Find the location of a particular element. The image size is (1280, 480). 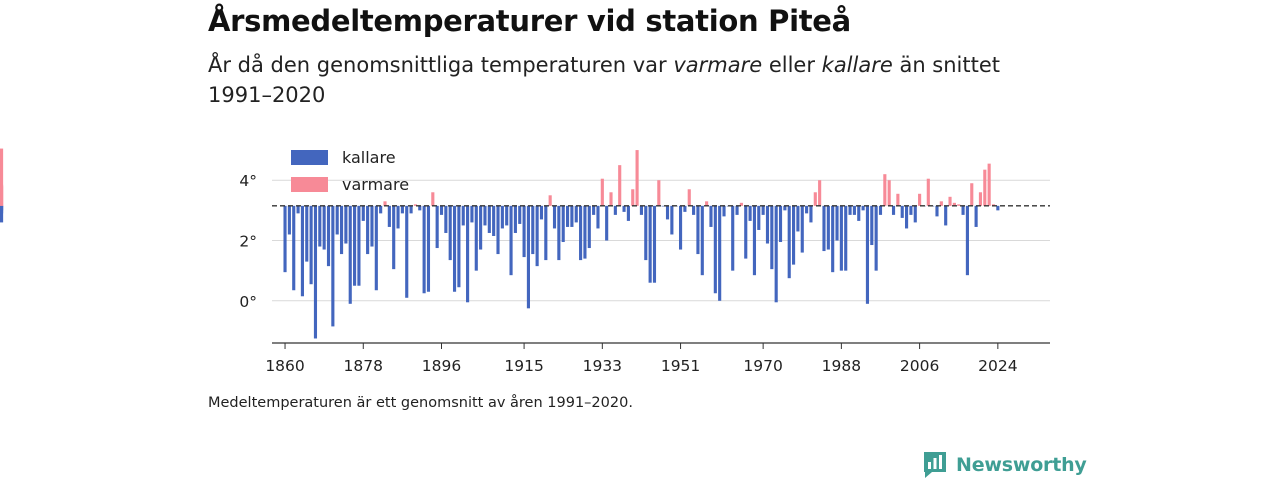

x-tick-label: 2024 is located at coordinates (997, 366).